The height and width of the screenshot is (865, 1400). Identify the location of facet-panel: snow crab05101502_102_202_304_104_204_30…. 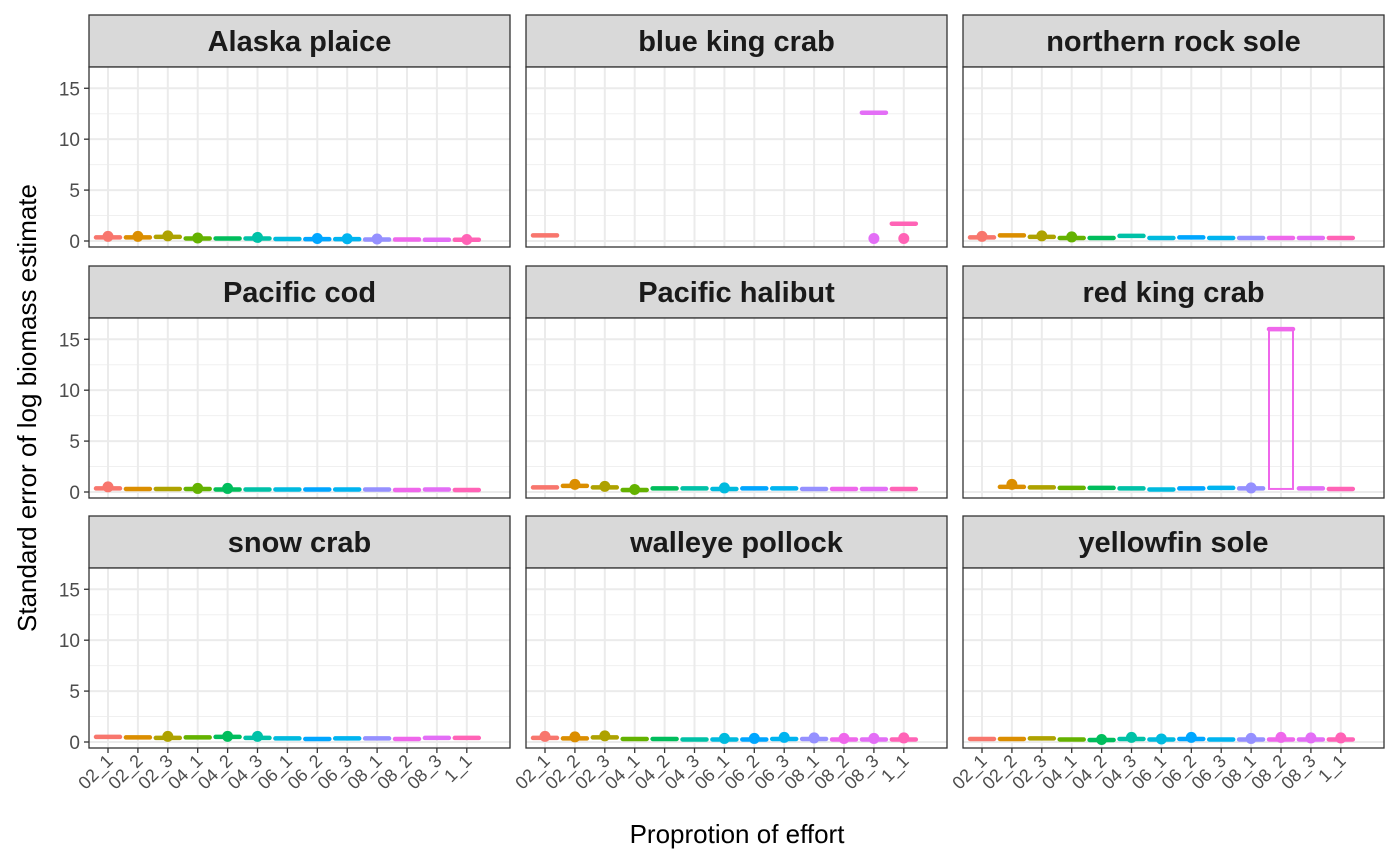
(285, 654).